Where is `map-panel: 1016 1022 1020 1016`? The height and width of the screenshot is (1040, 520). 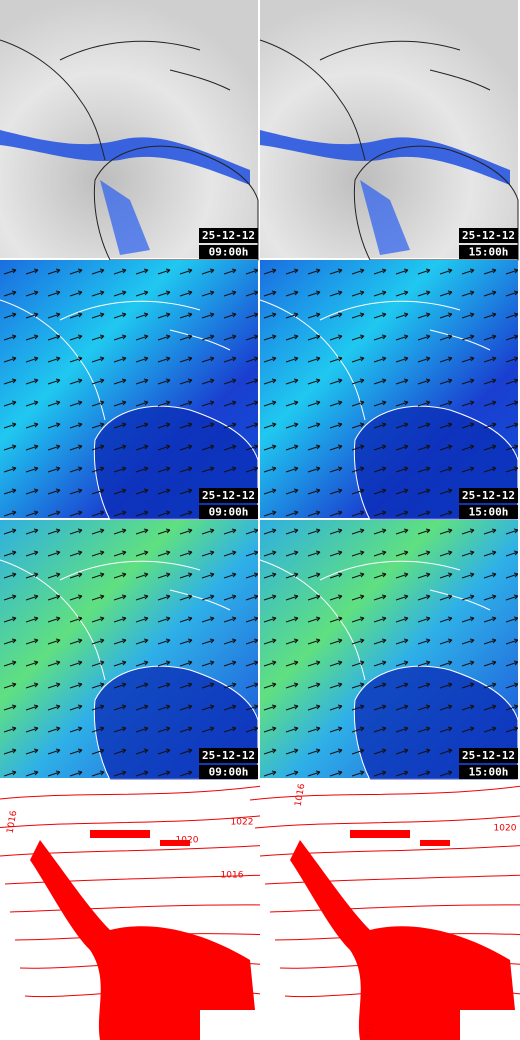 map-panel: 1016 1022 1020 1016 is located at coordinates (135, 910).